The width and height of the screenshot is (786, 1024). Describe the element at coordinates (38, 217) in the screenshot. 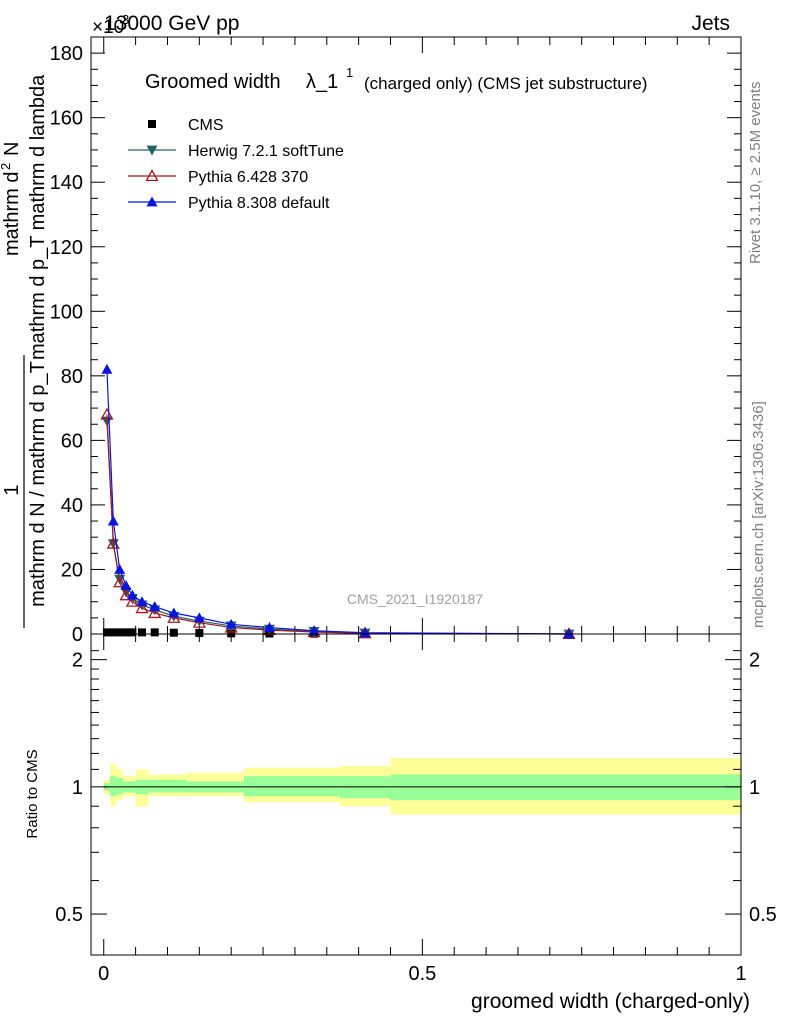

I see `ylabel-den: mathrm d p_T mathrm d lambda` at that location.